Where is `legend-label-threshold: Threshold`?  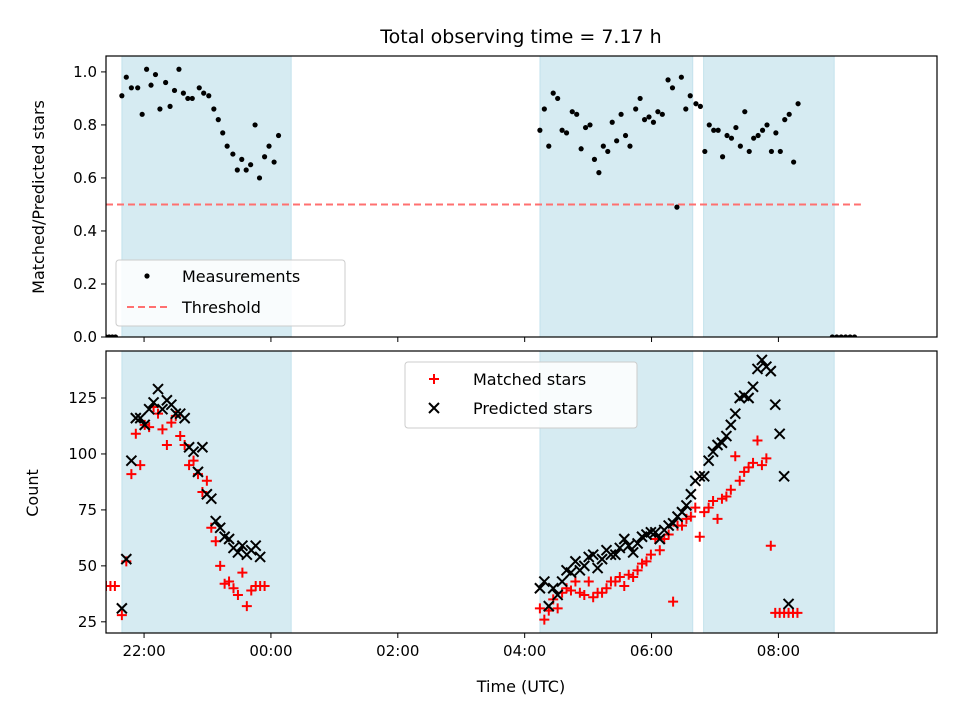
legend-label-threshold: Threshold is located at coordinates (221, 307).